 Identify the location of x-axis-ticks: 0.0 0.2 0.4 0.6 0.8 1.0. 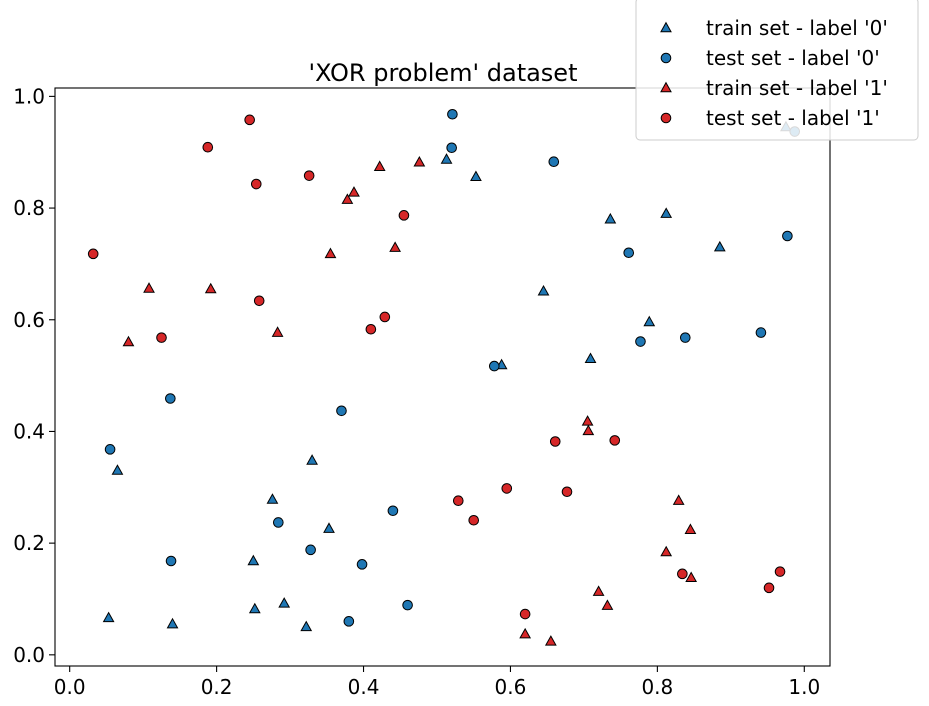
(437, 682).